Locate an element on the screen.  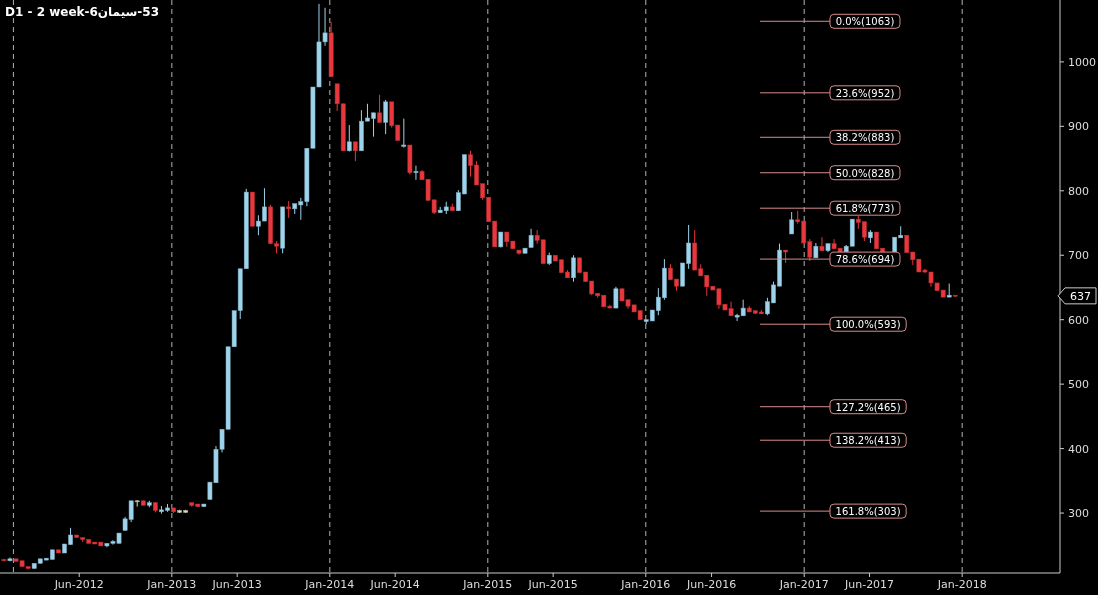
y-tick-label: 700 is located at coordinates (1078, 256).